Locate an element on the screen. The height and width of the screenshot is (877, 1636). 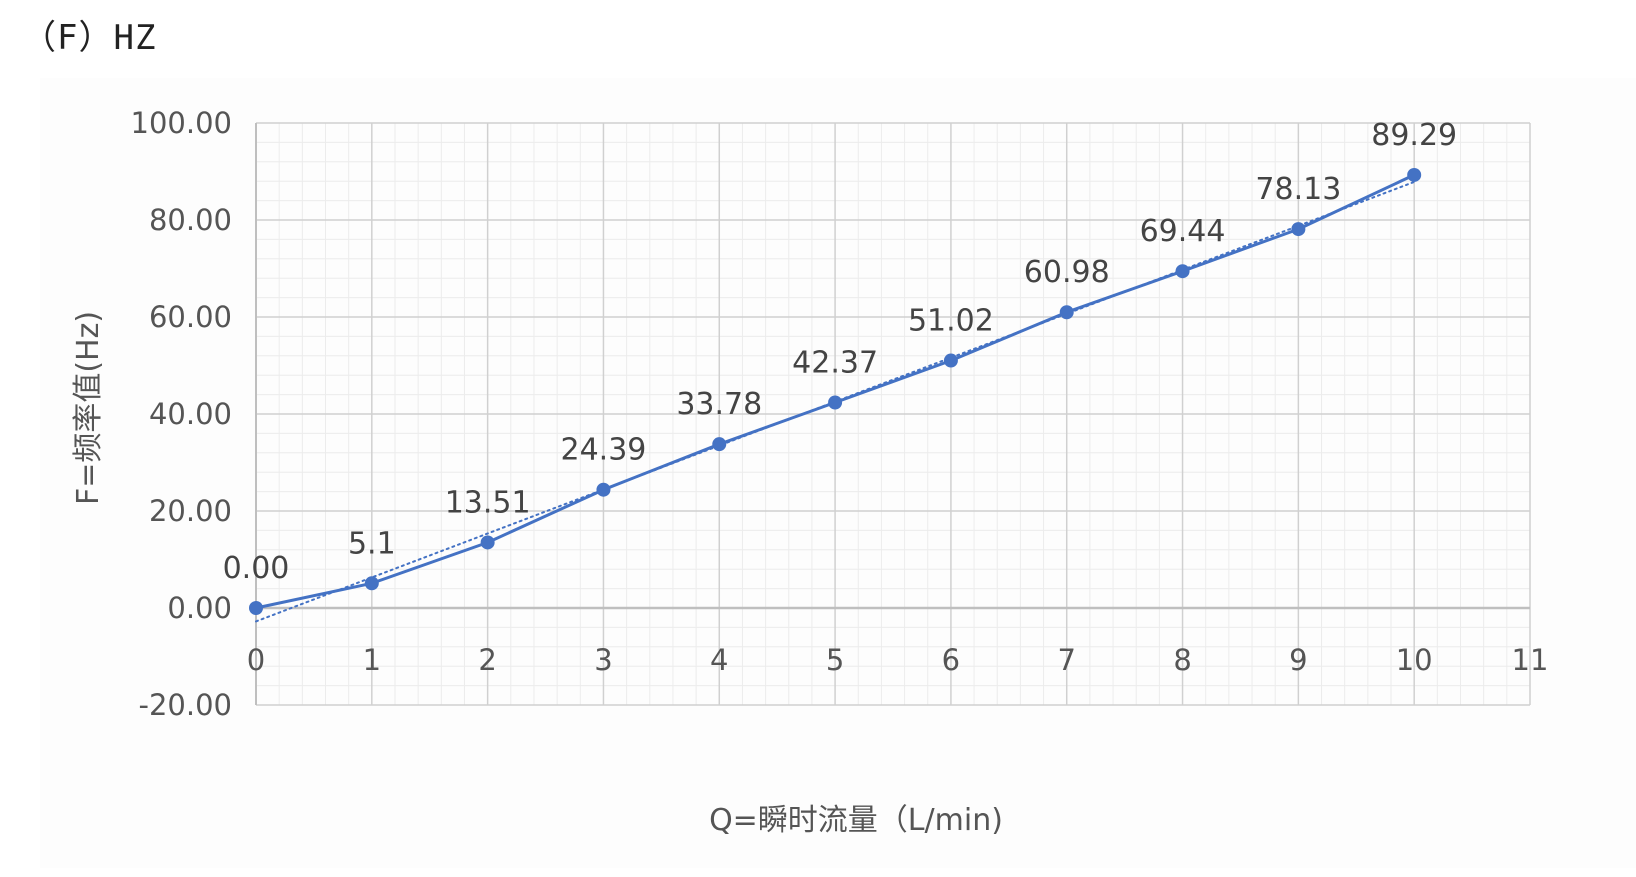
x-tick-label: 2 is located at coordinates (487, 660).